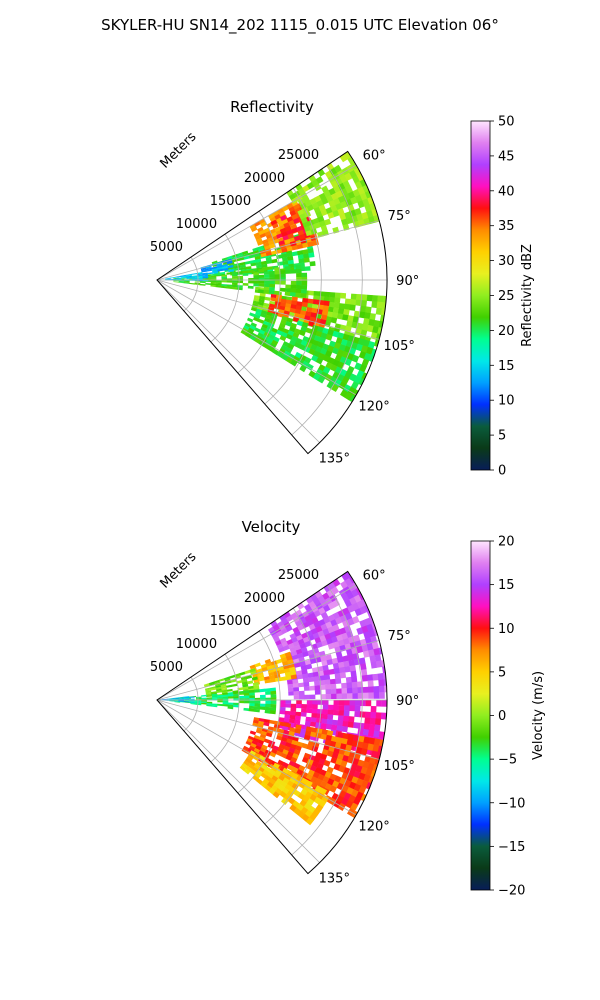 This screenshot has width=600, height=1000. Describe the element at coordinates (502, 716) in the screenshot. I see `velocity-colorbar-tick-label: 0` at that location.